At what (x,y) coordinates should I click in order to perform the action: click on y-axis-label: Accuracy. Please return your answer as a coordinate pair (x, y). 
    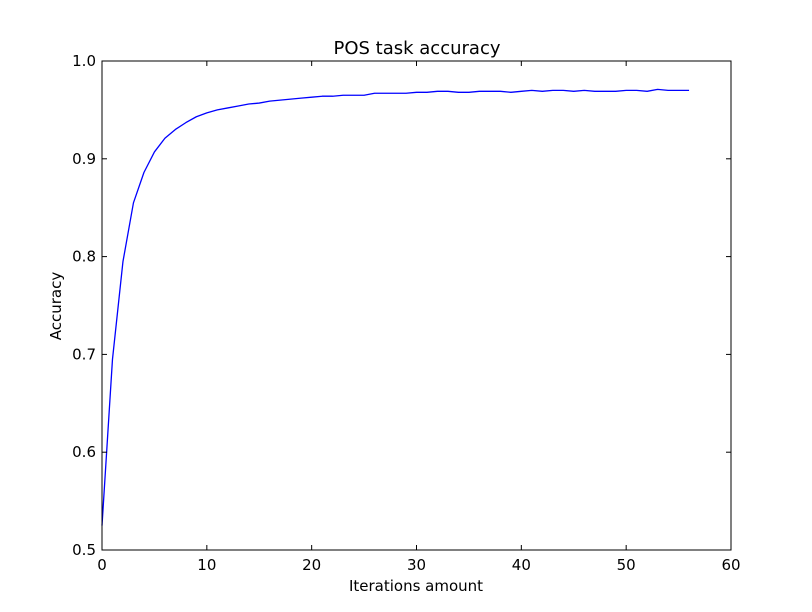
    Looking at the image, I should click on (56, 306).